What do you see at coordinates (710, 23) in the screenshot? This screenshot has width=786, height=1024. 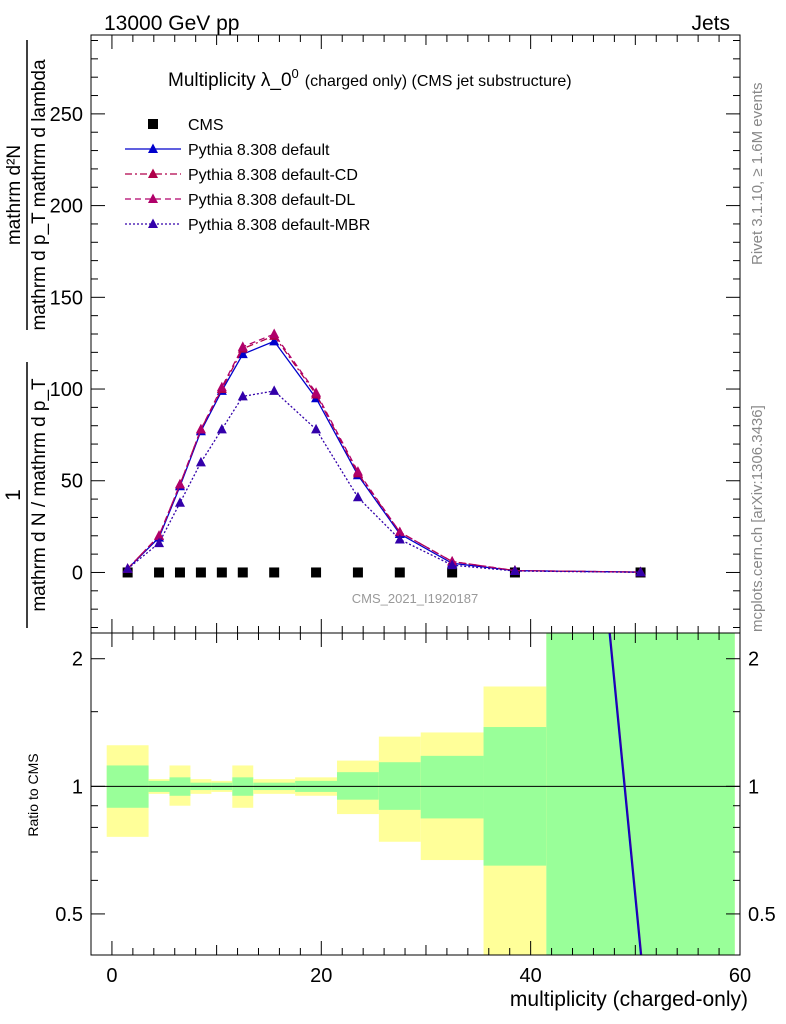 I see `header-right-label: Jets` at bounding box center [710, 23].